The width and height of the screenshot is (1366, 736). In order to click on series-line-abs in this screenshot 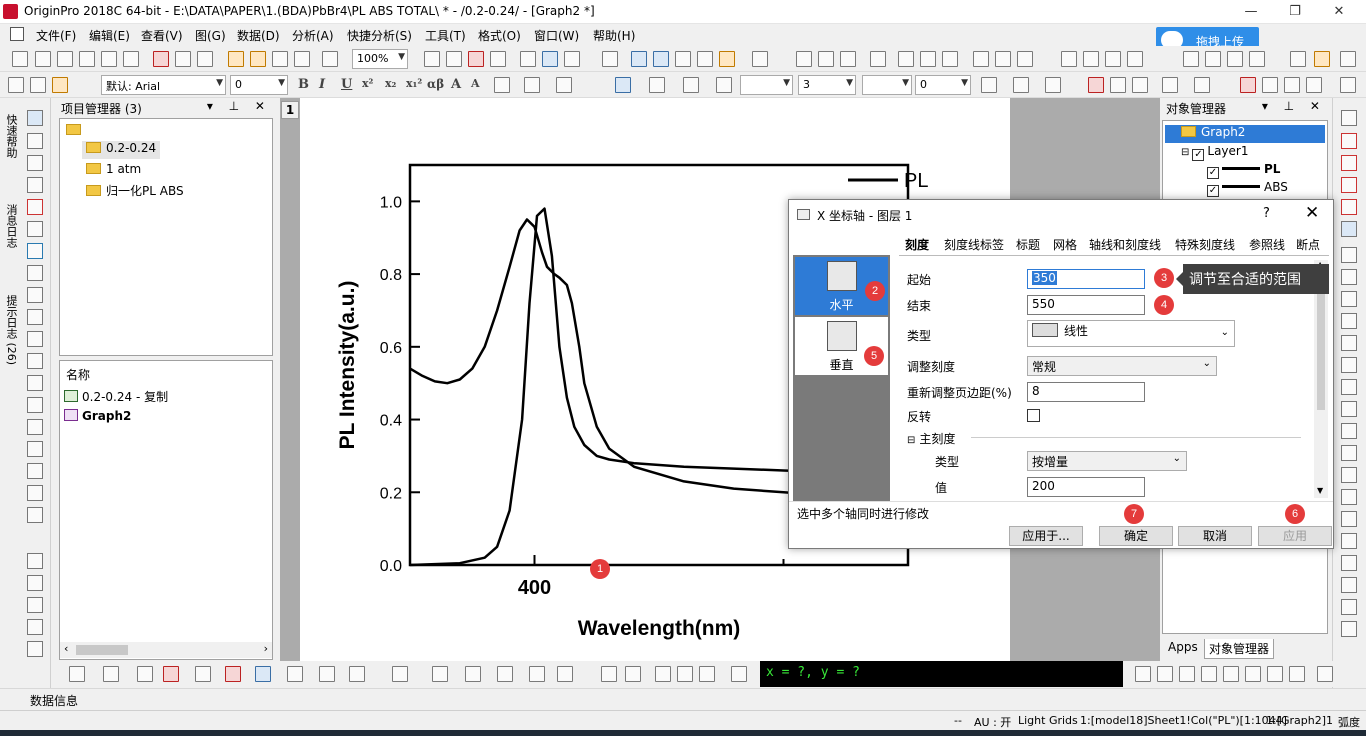, I will do `click(621, 358)`.